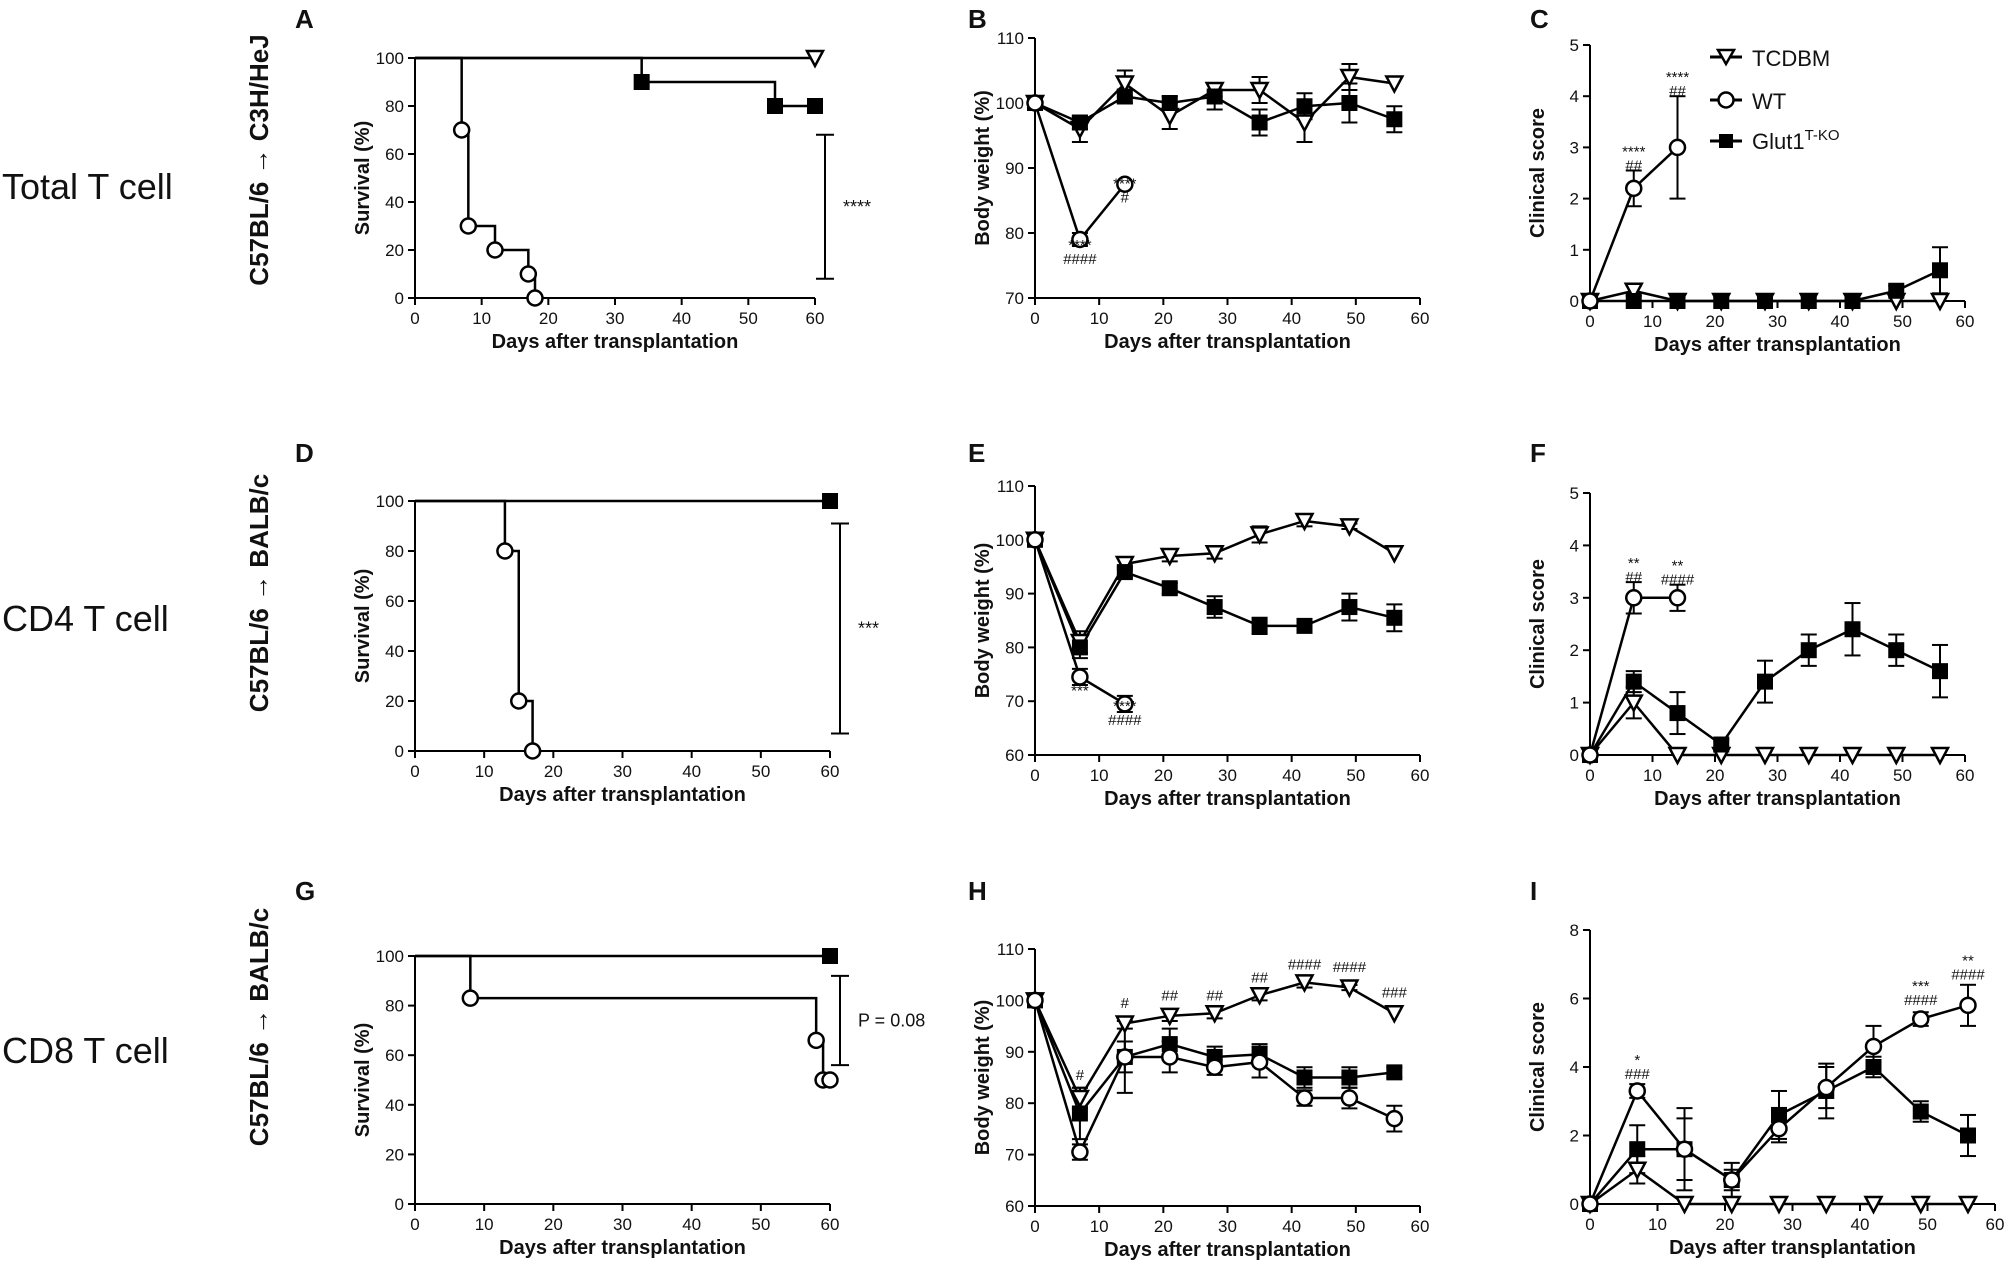 Image resolution: width=2008 pixels, height=1264 pixels. I want to click on significance-annotation: **####, so click(1968, 968).